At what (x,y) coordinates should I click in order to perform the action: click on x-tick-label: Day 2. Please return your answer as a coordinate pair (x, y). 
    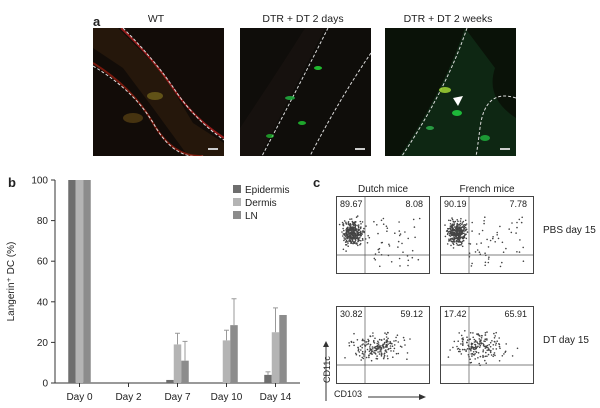
    Looking at the image, I should click on (128, 397).